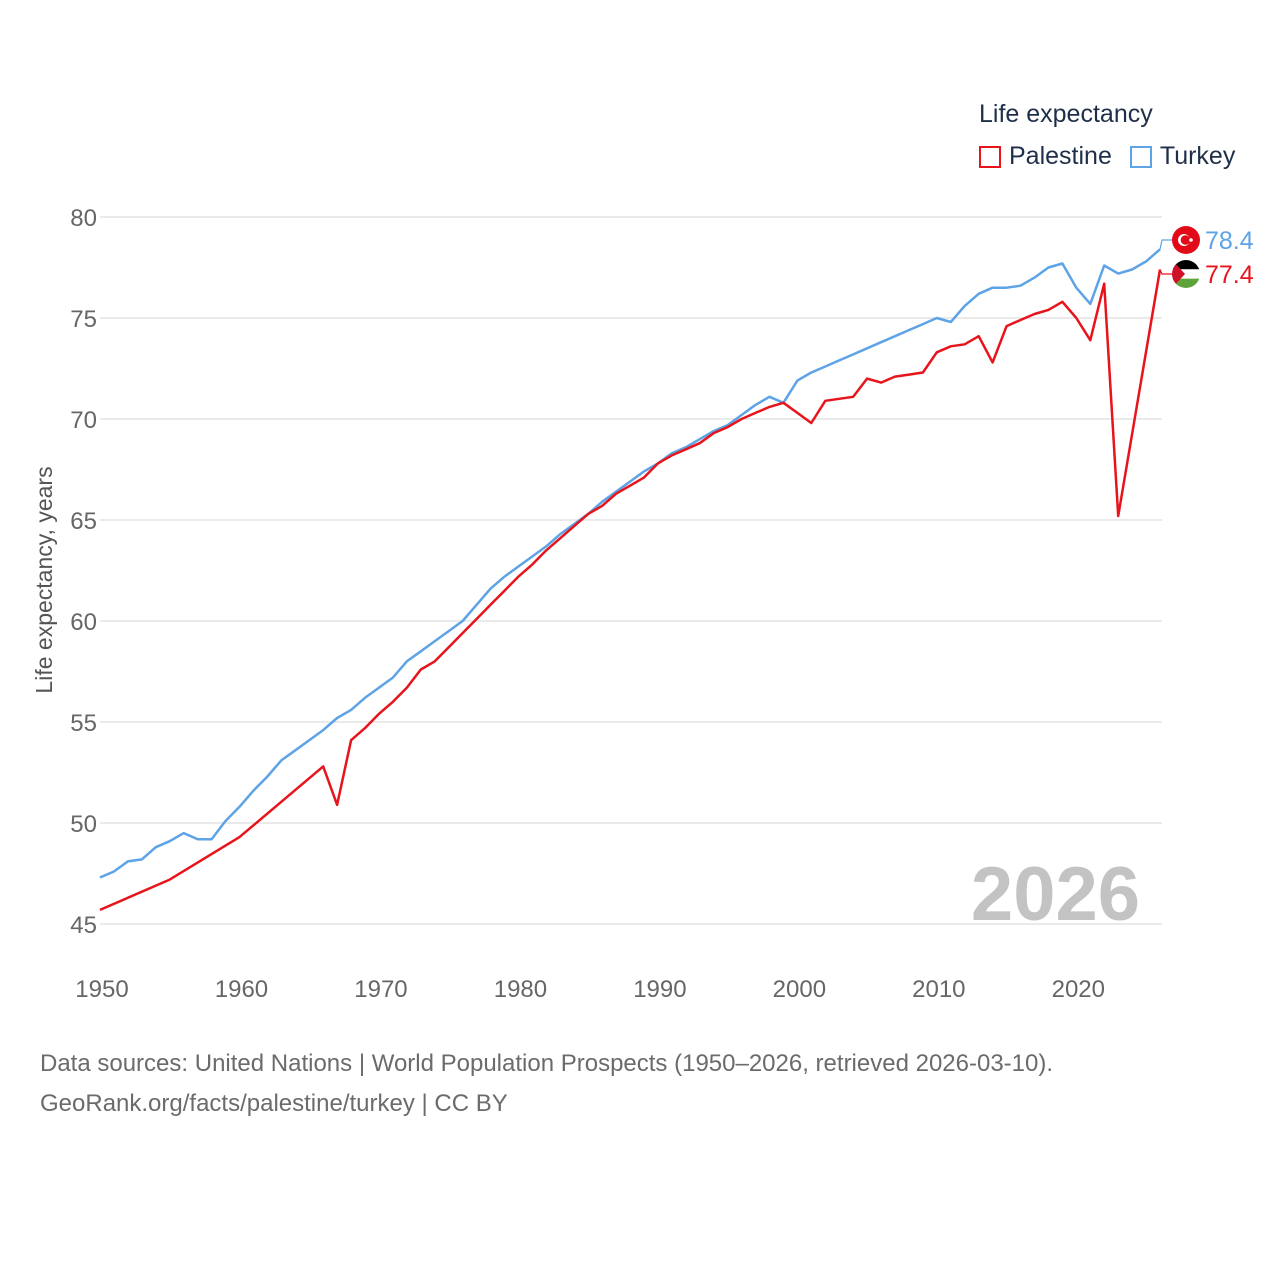 The image size is (1280, 1280). Describe the element at coordinates (659, 989) in the screenshot. I see `x-tick-label-1990: 1990` at that location.